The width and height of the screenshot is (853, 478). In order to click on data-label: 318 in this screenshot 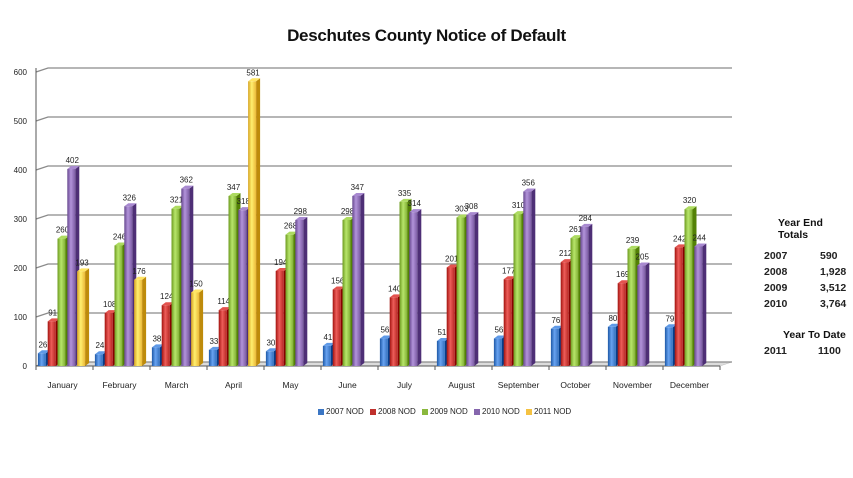, I will do `click(244, 201)`.